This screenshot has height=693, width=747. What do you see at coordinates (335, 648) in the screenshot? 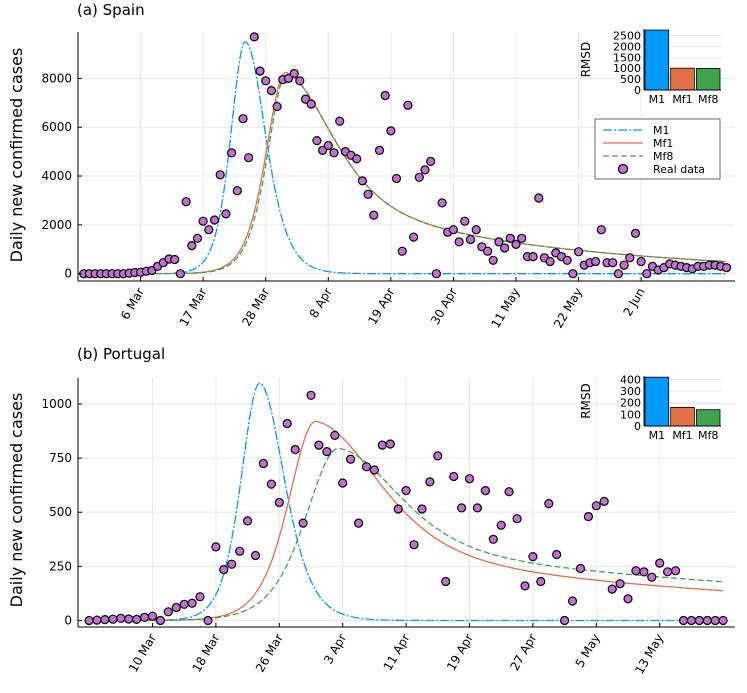
I see `portugal-x-tick-label: 3 Apr` at bounding box center [335, 648].